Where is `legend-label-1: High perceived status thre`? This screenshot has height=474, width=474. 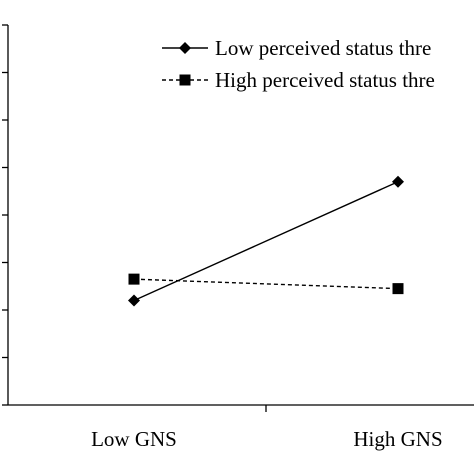 legend-label-1: High perceived status thre is located at coordinates (325, 80).